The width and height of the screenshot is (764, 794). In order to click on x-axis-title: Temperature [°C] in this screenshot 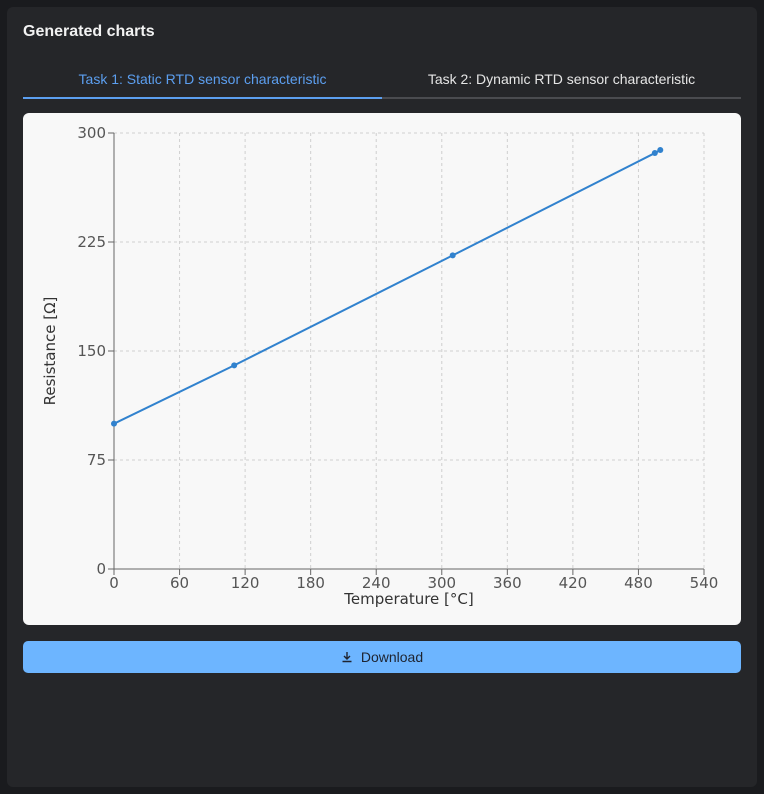, I will do `click(408, 599)`.